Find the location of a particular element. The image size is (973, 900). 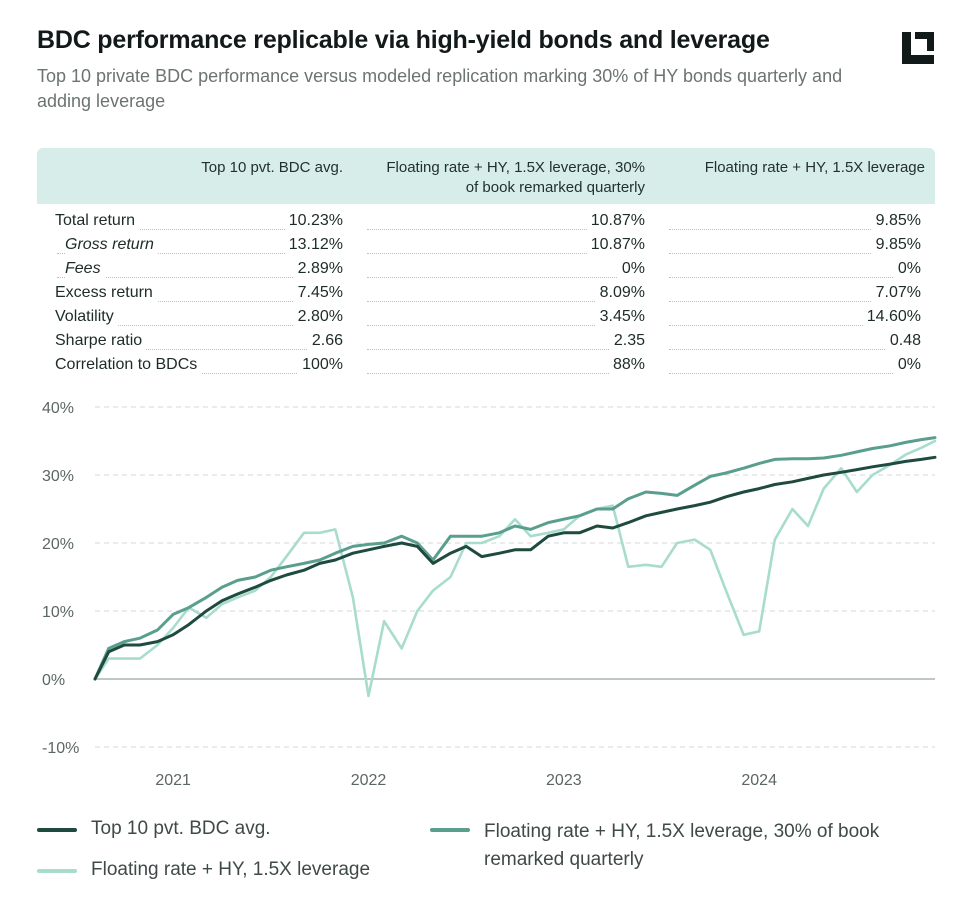

y-tick-label: 10% is located at coordinates (58, 612).